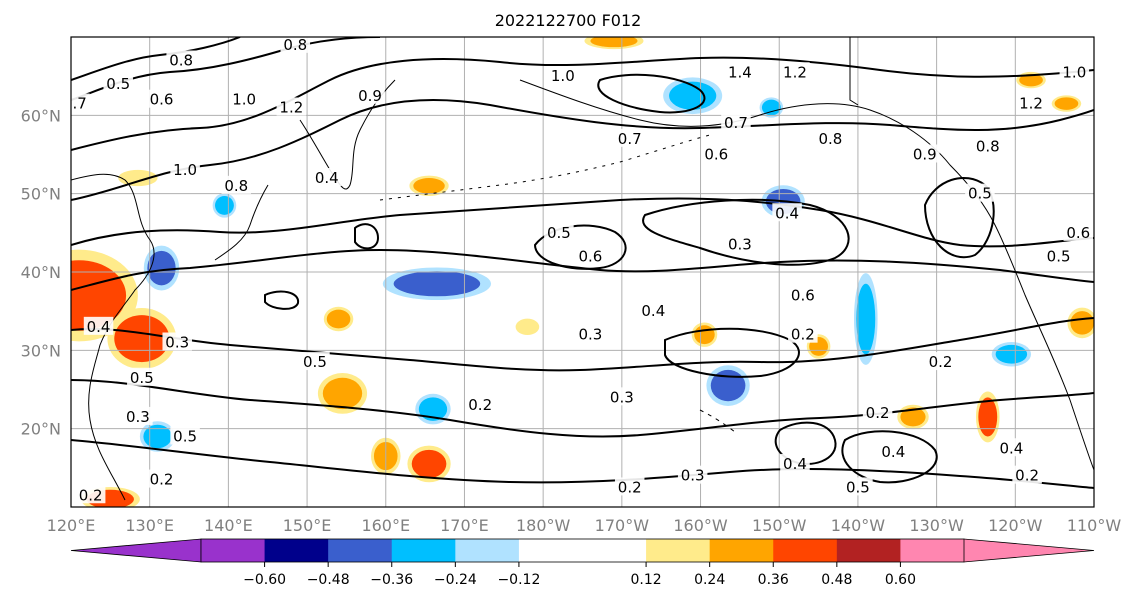  I want to click on colorbar-frame, so click(582, 550).